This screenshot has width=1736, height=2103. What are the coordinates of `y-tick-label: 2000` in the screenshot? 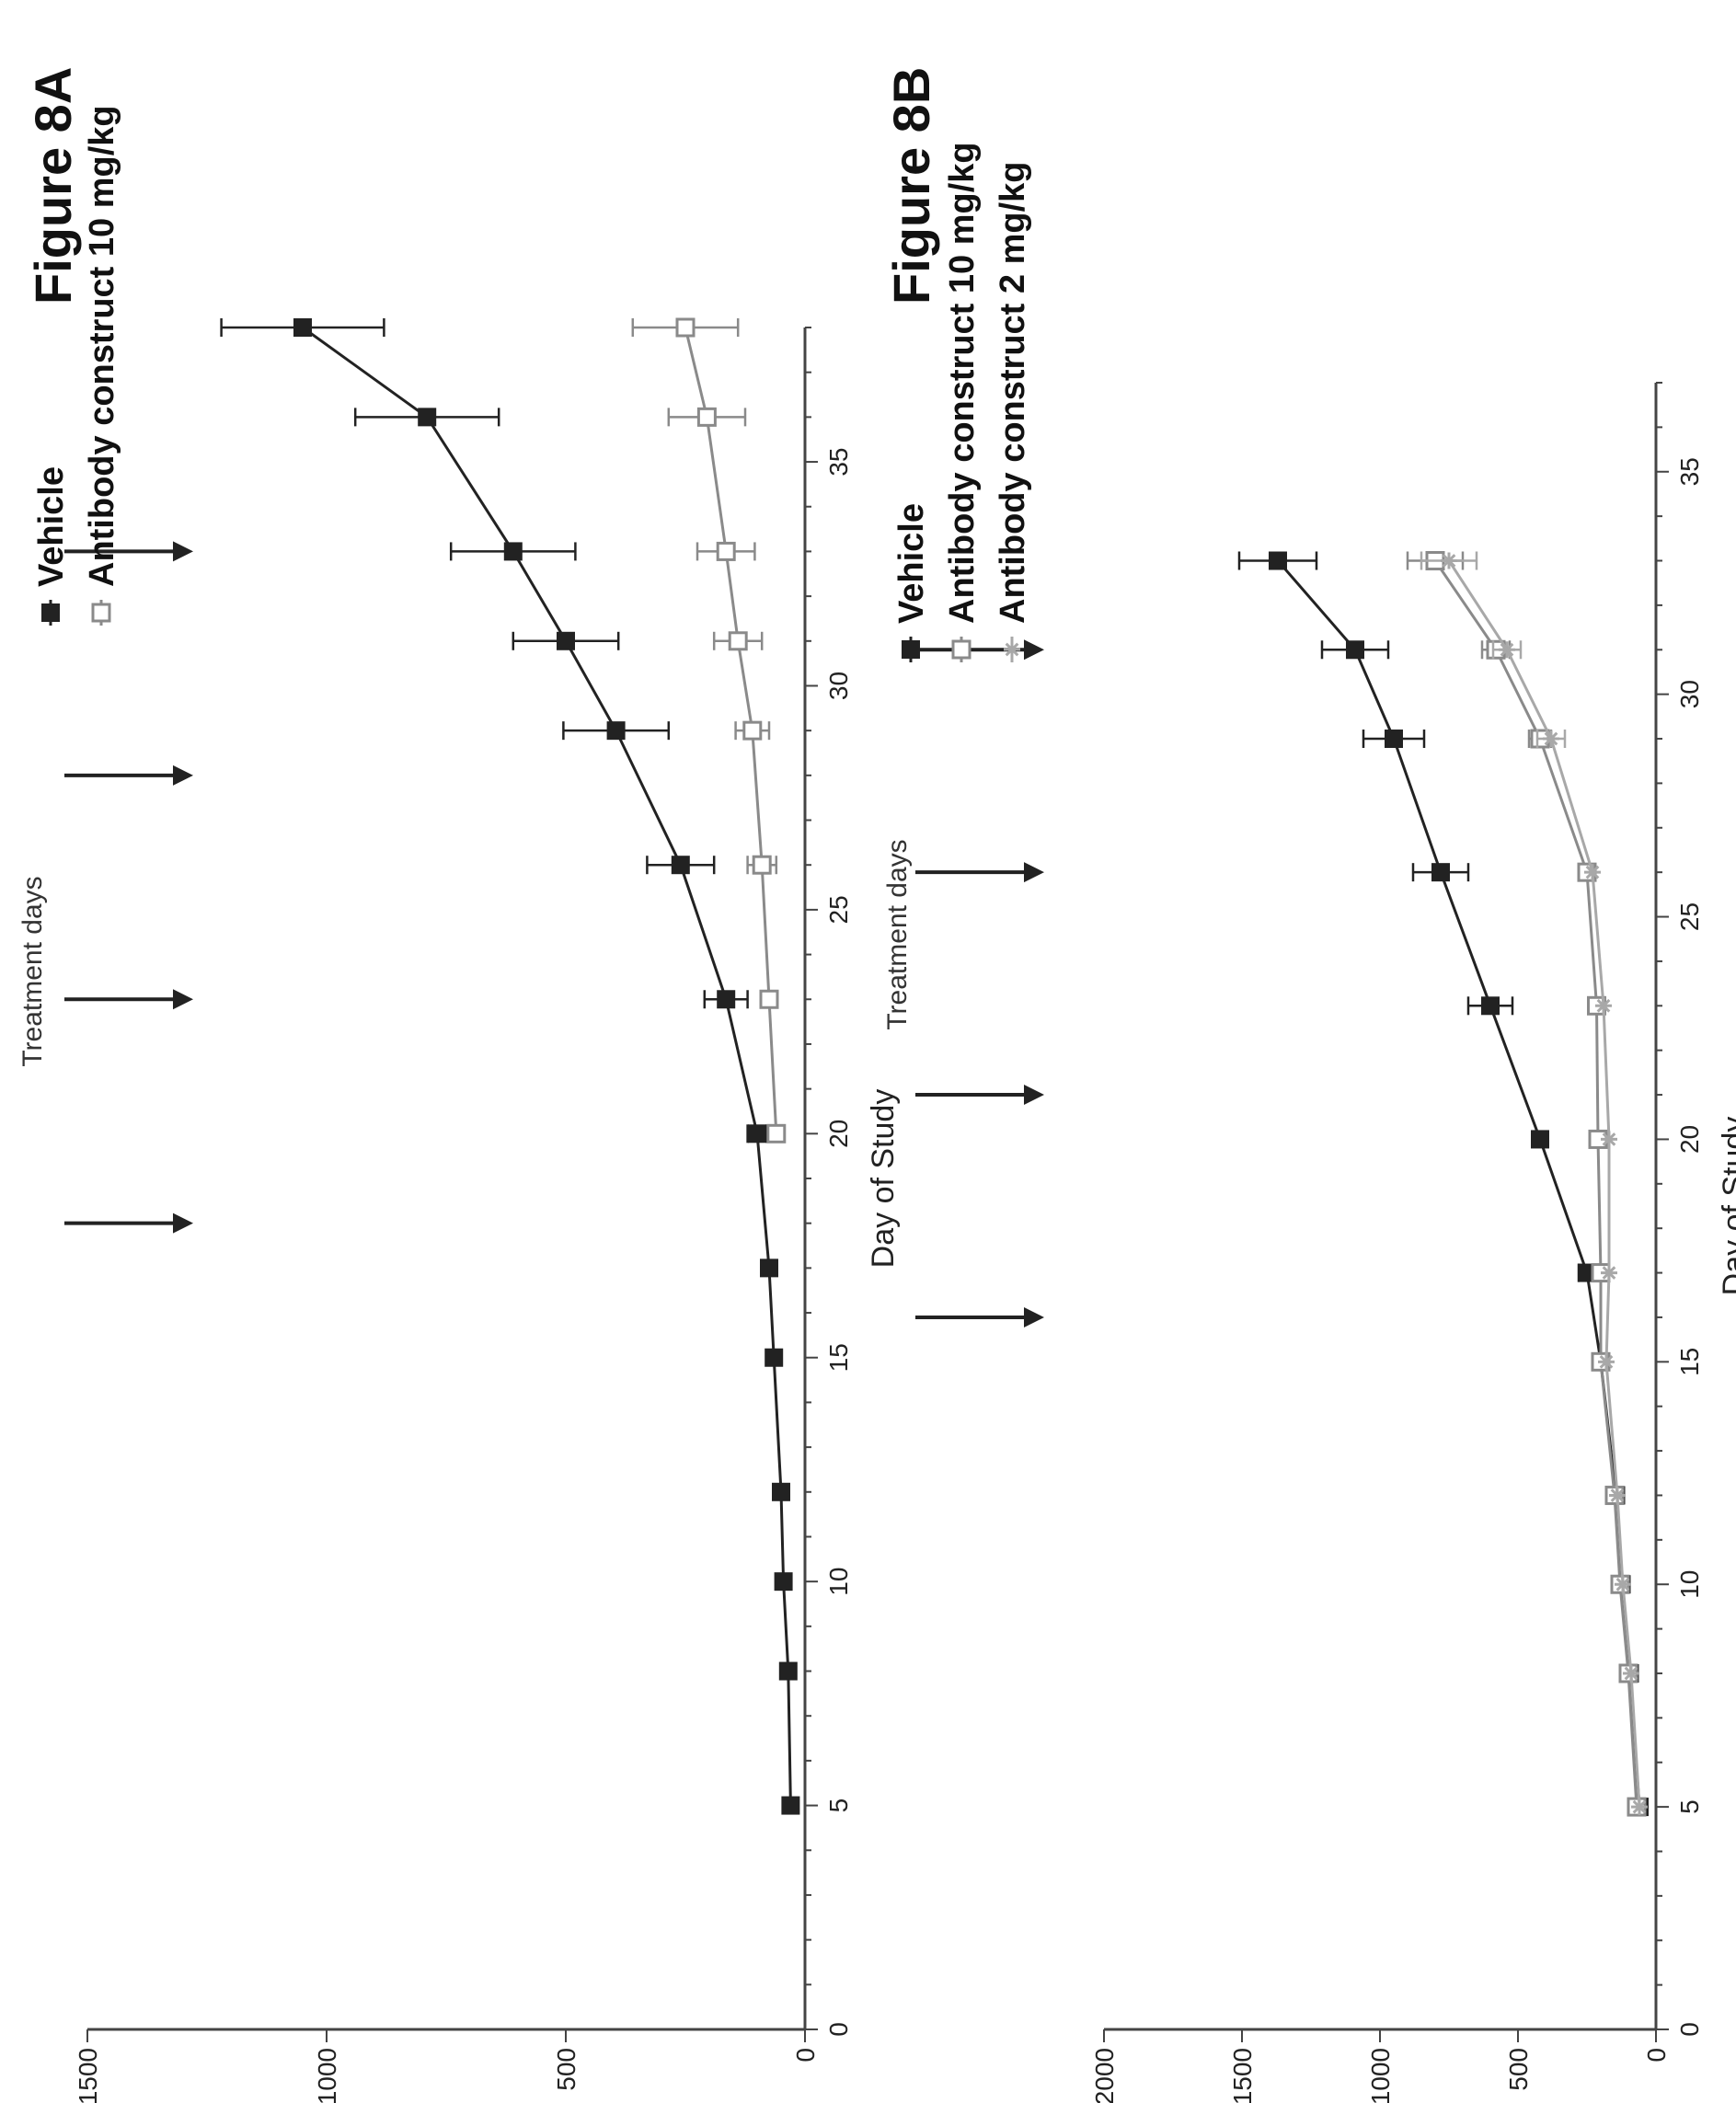 It's located at (1104, 2076).